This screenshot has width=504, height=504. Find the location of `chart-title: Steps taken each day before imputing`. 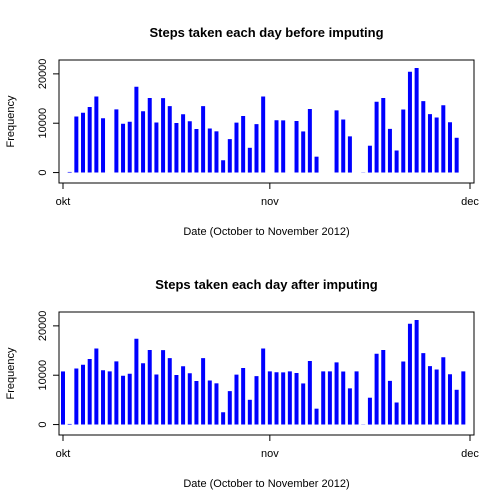

chart-title: Steps taken each day before imputing is located at coordinates (266, 32).